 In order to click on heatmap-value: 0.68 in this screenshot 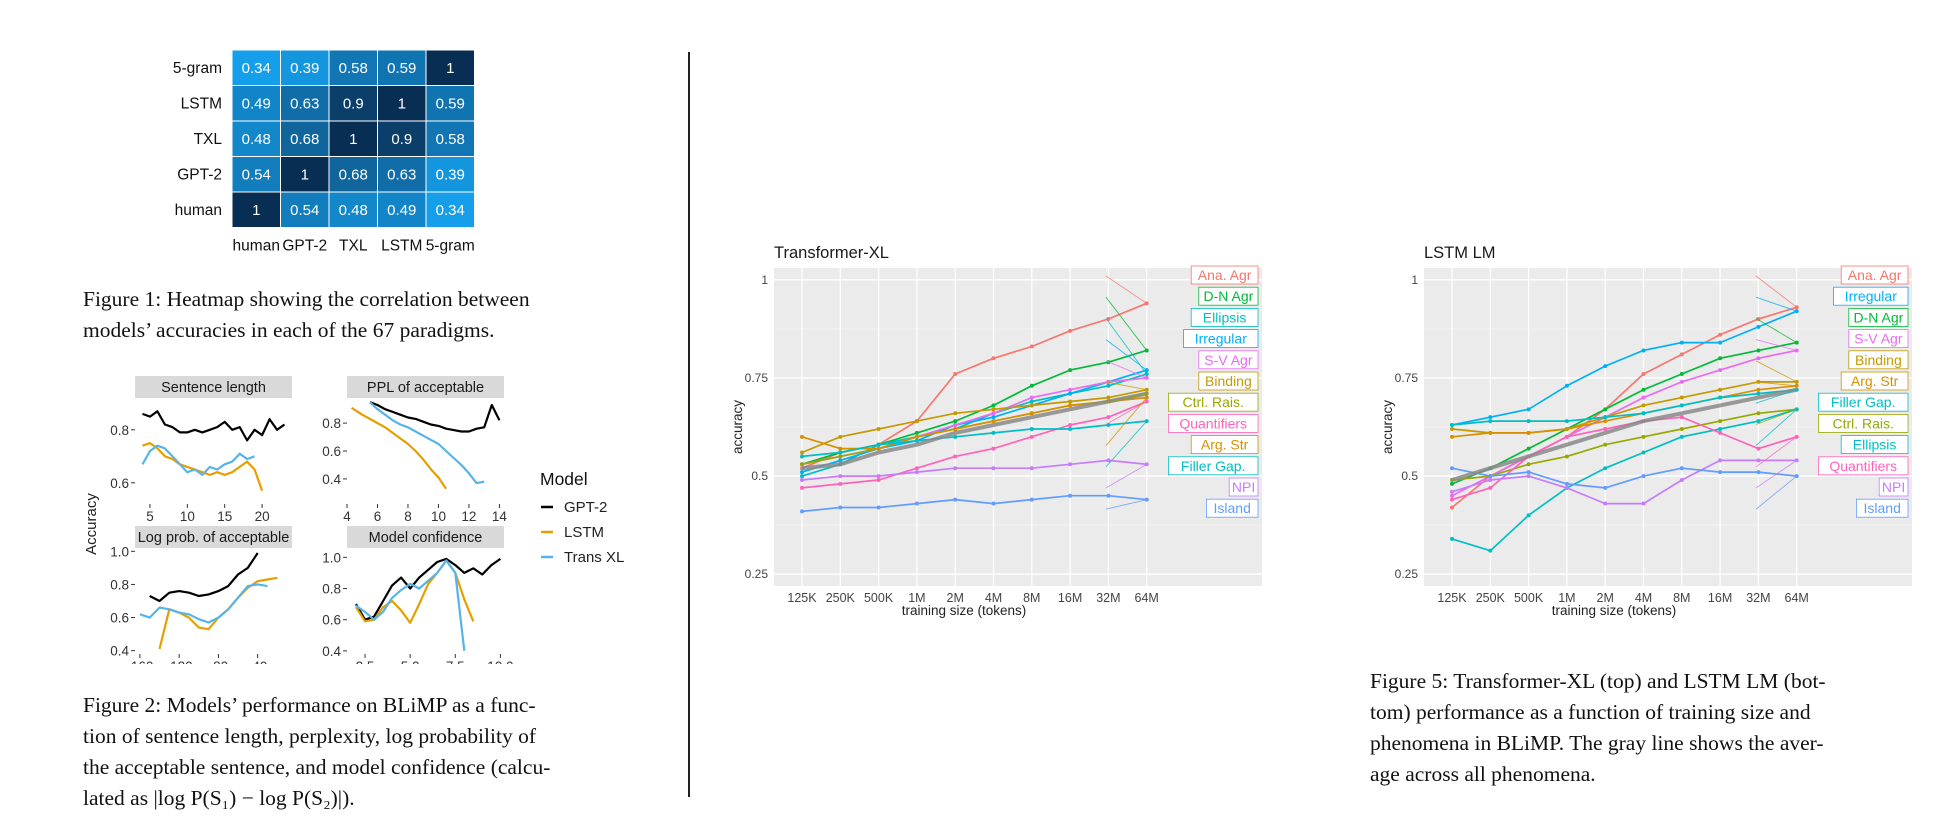, I will do `click(304, 139)`.